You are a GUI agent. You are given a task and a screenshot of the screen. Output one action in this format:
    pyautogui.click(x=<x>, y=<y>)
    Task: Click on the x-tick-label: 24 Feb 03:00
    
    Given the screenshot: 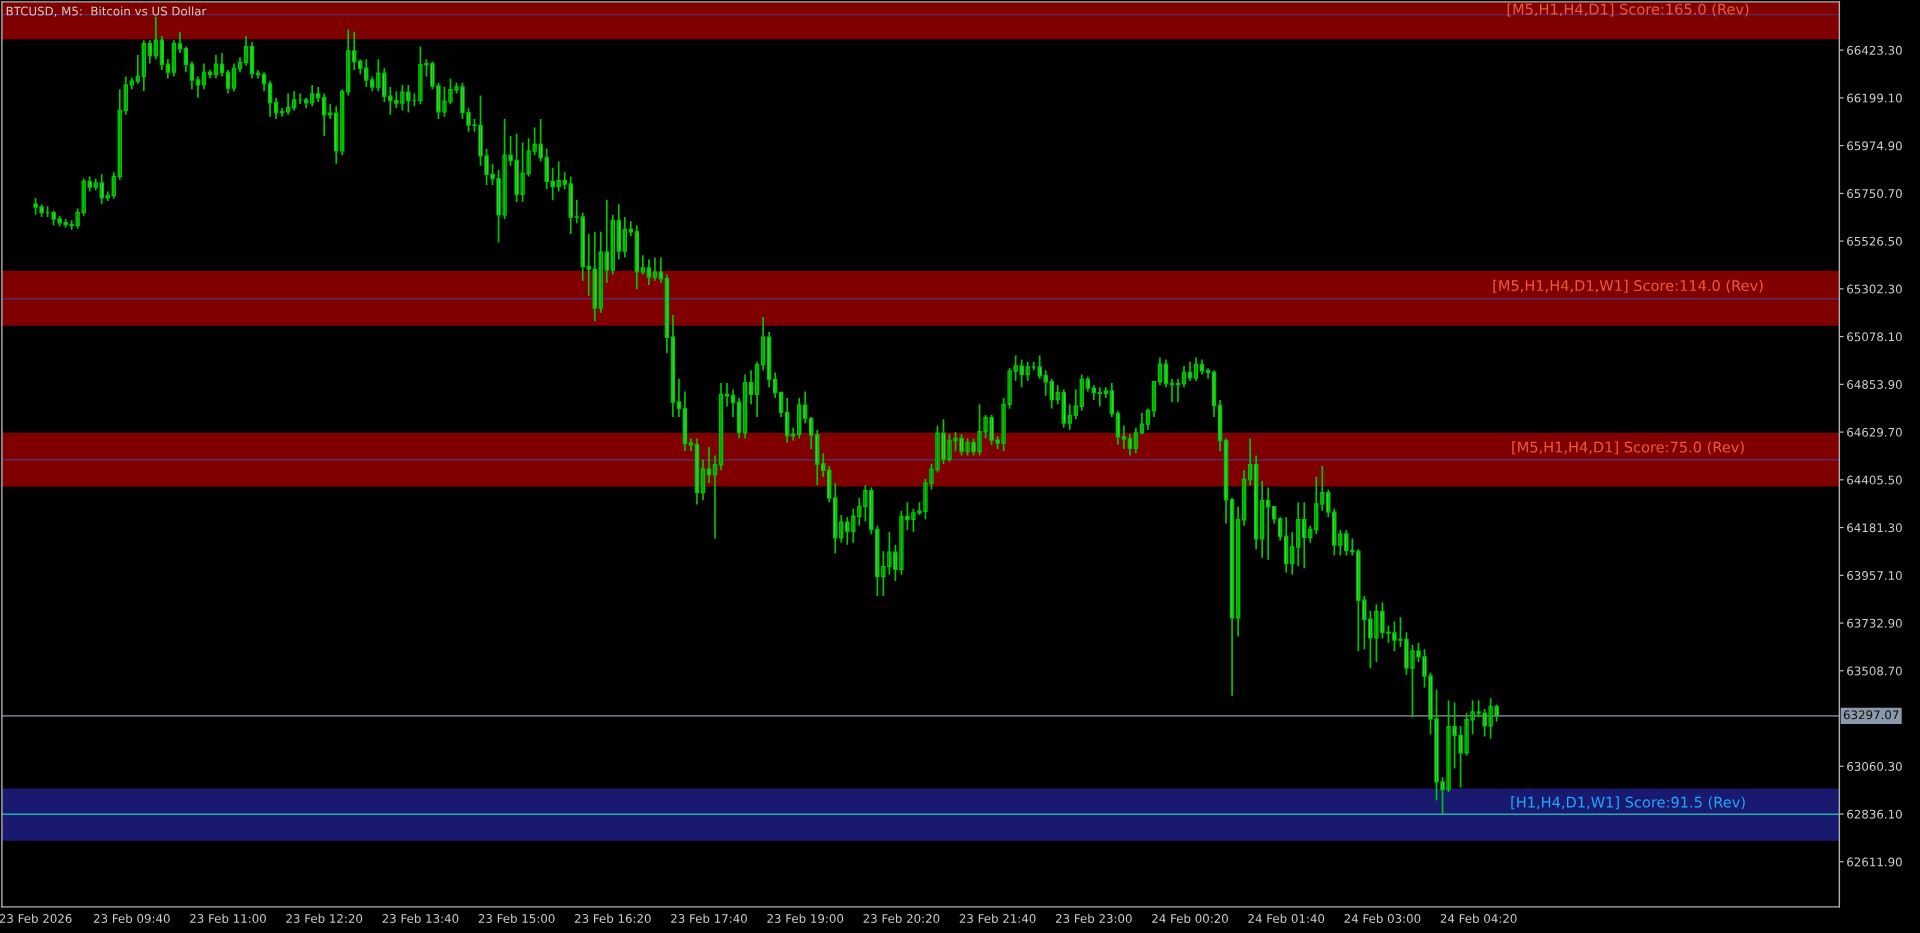 What is the action you would take?
    pyautogui.click(x=1382, y=918)
    